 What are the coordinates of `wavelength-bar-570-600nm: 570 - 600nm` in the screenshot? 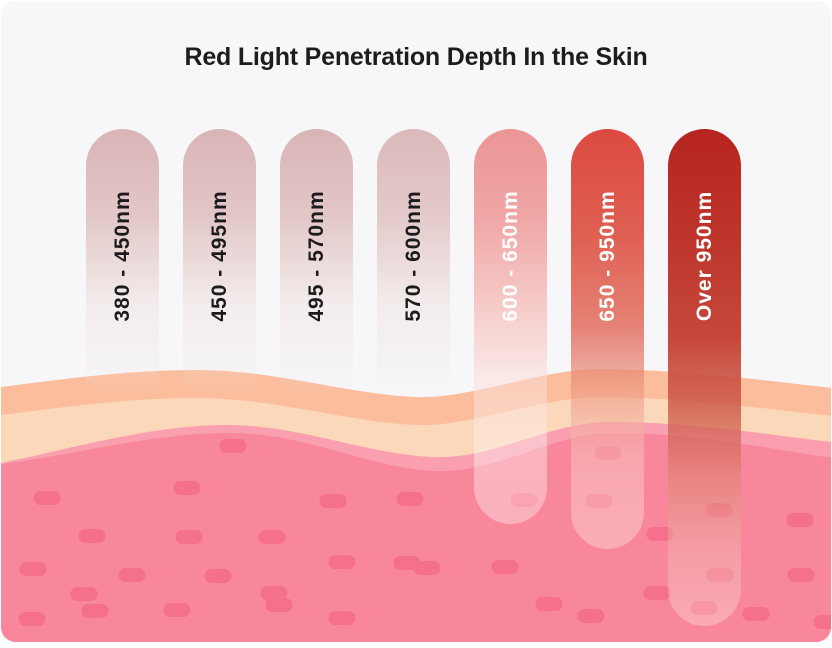 It's located at (413, 280).